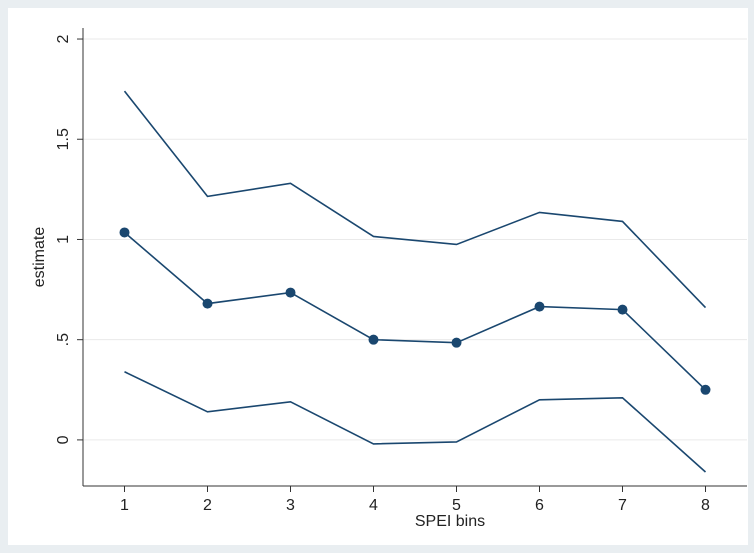  What do you see at coordinates (450, 521) in the screenshot?
I see `x-axis-title: SPEI bins` at bounding box center [450, 521].